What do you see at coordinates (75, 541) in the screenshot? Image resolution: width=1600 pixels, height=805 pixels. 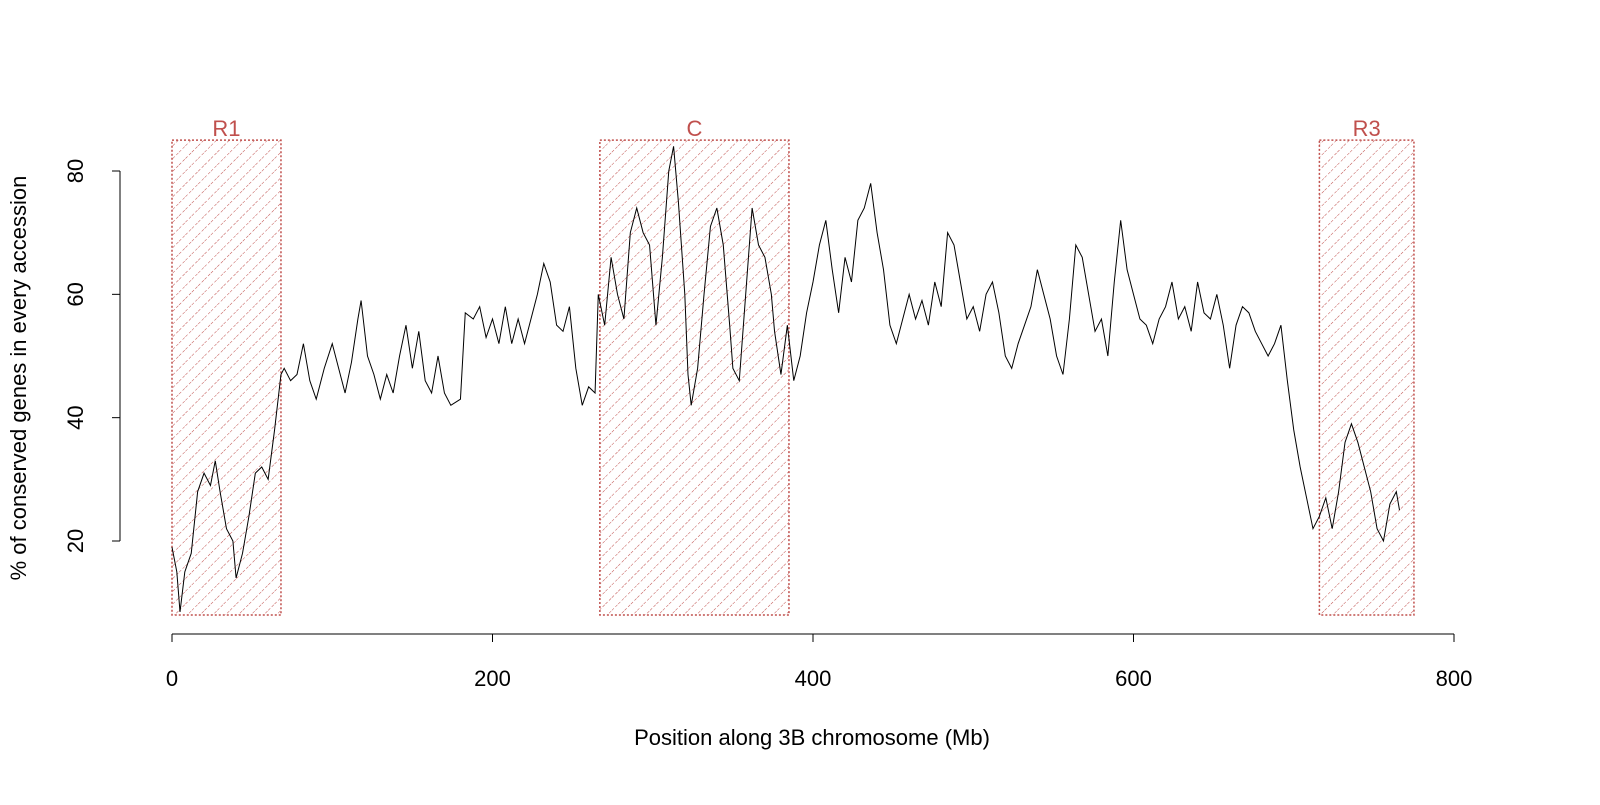 I see `y-tick-label: 20` at bounding box center [75, 541].